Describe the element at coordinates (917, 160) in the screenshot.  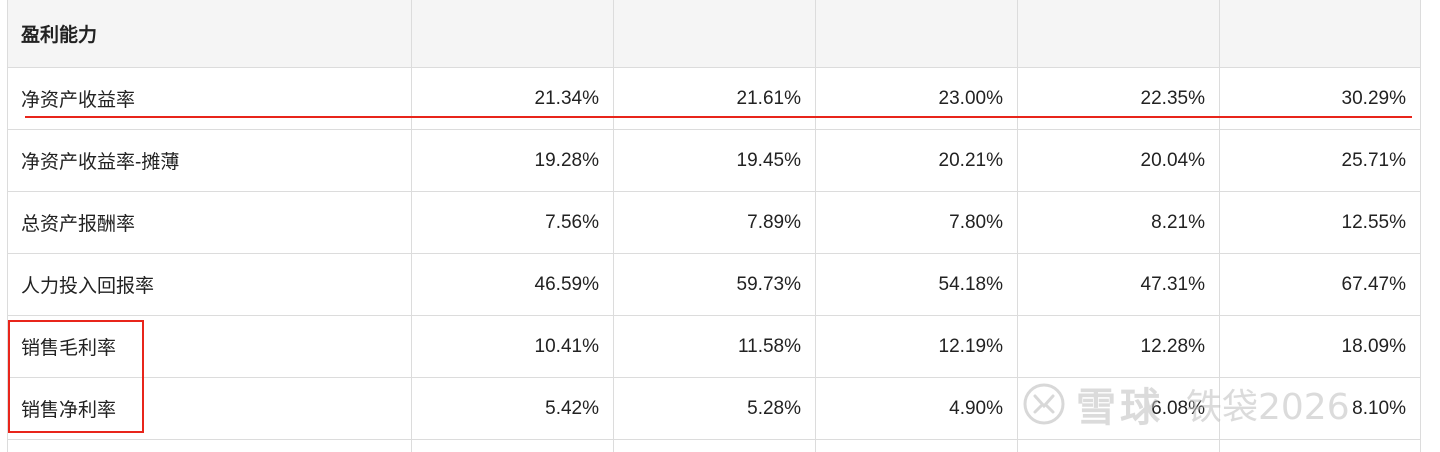
I see `row-value: 20.21%` at that location.